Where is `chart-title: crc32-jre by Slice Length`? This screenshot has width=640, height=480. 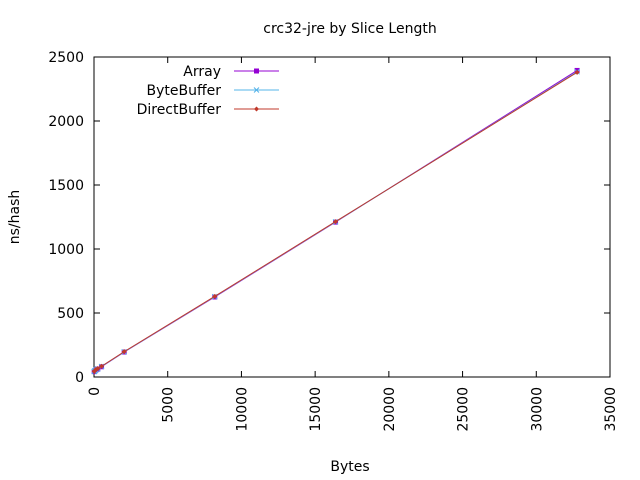 chart-title: crc32-jre by Slice Length is located at coordinates (349, 29).